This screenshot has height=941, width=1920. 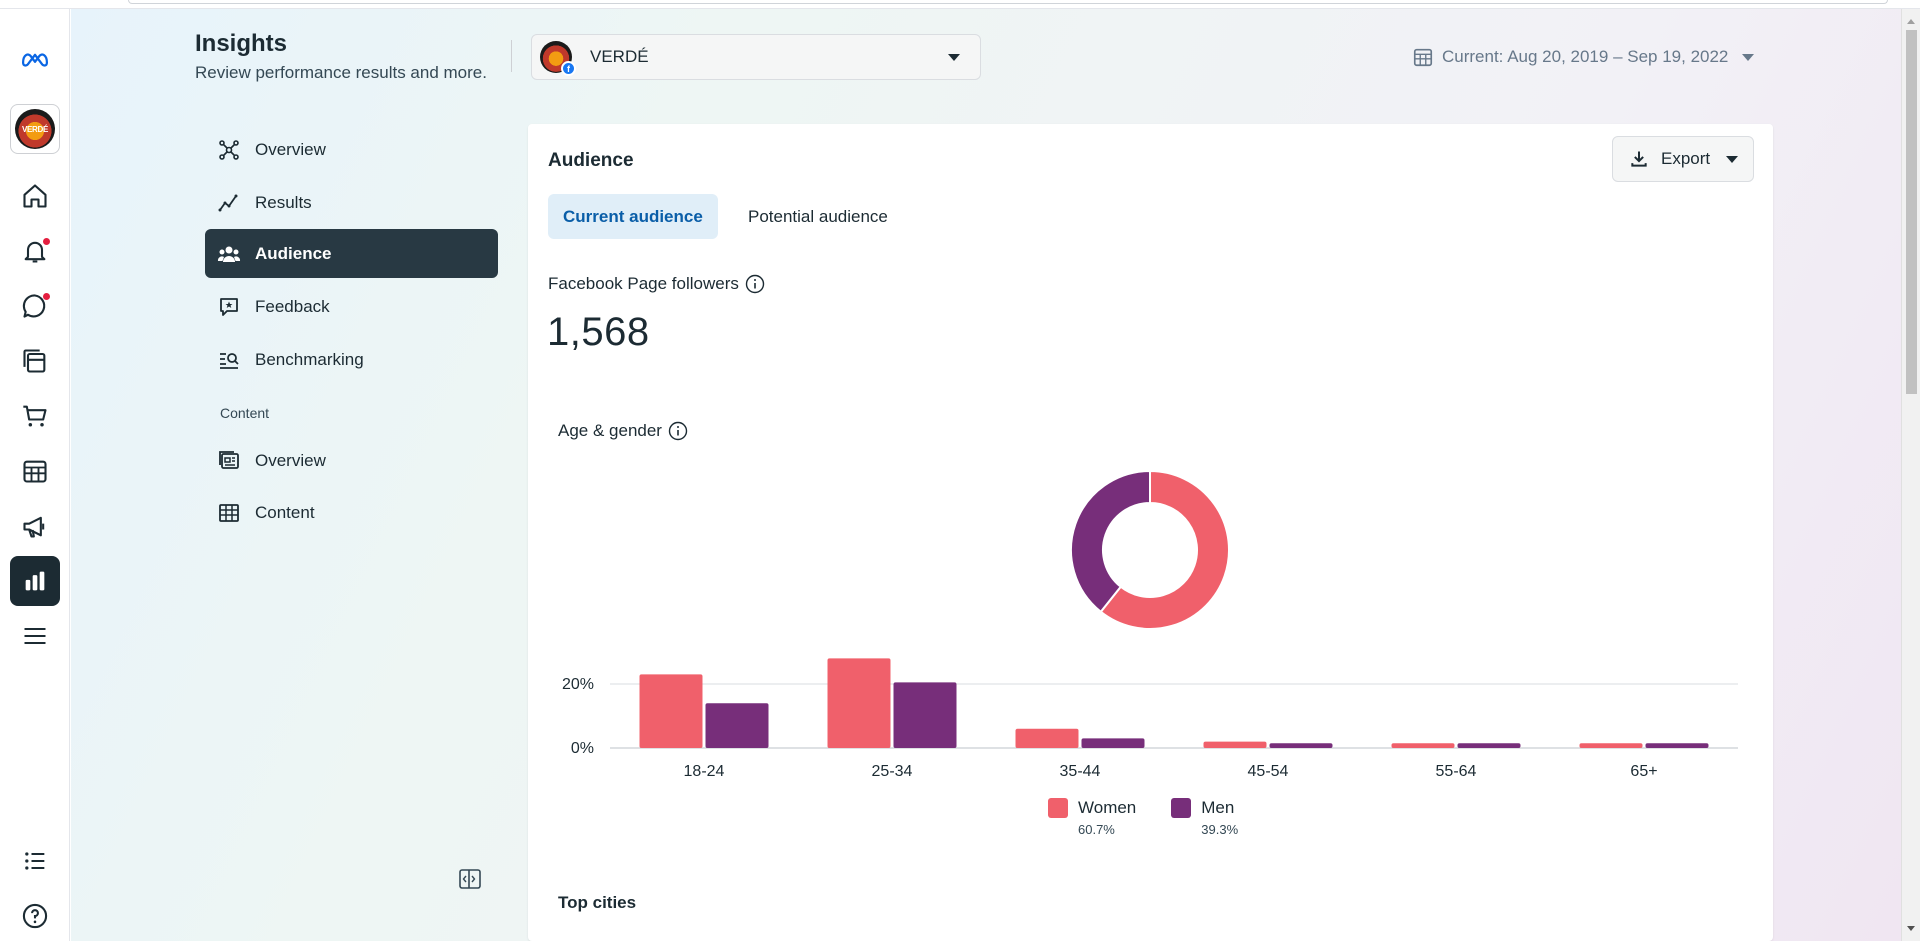 I want to click on legend-label: Men, so click(x=1218, y=807).